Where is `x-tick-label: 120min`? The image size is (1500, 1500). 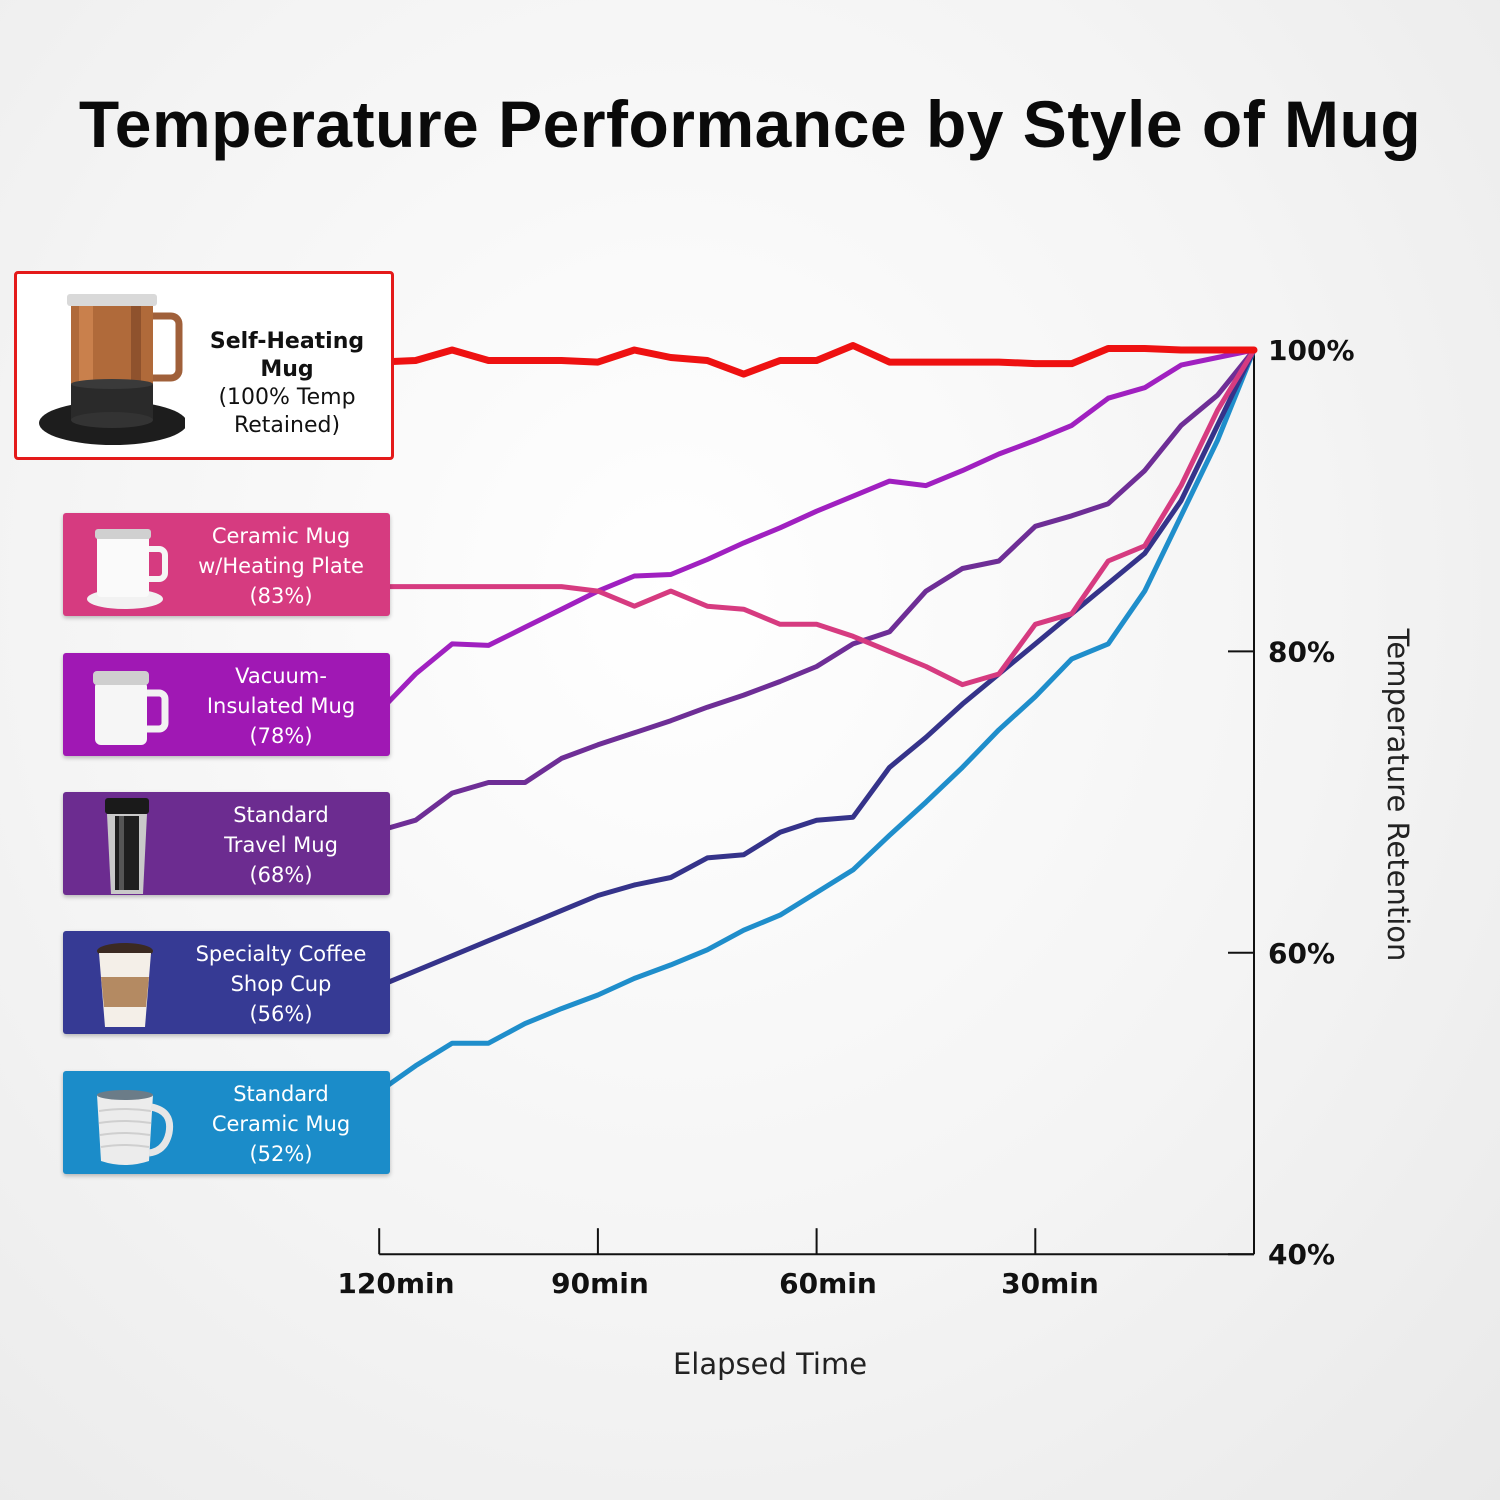
x-tick-label: 120min is located at coordinates (395, 1283).